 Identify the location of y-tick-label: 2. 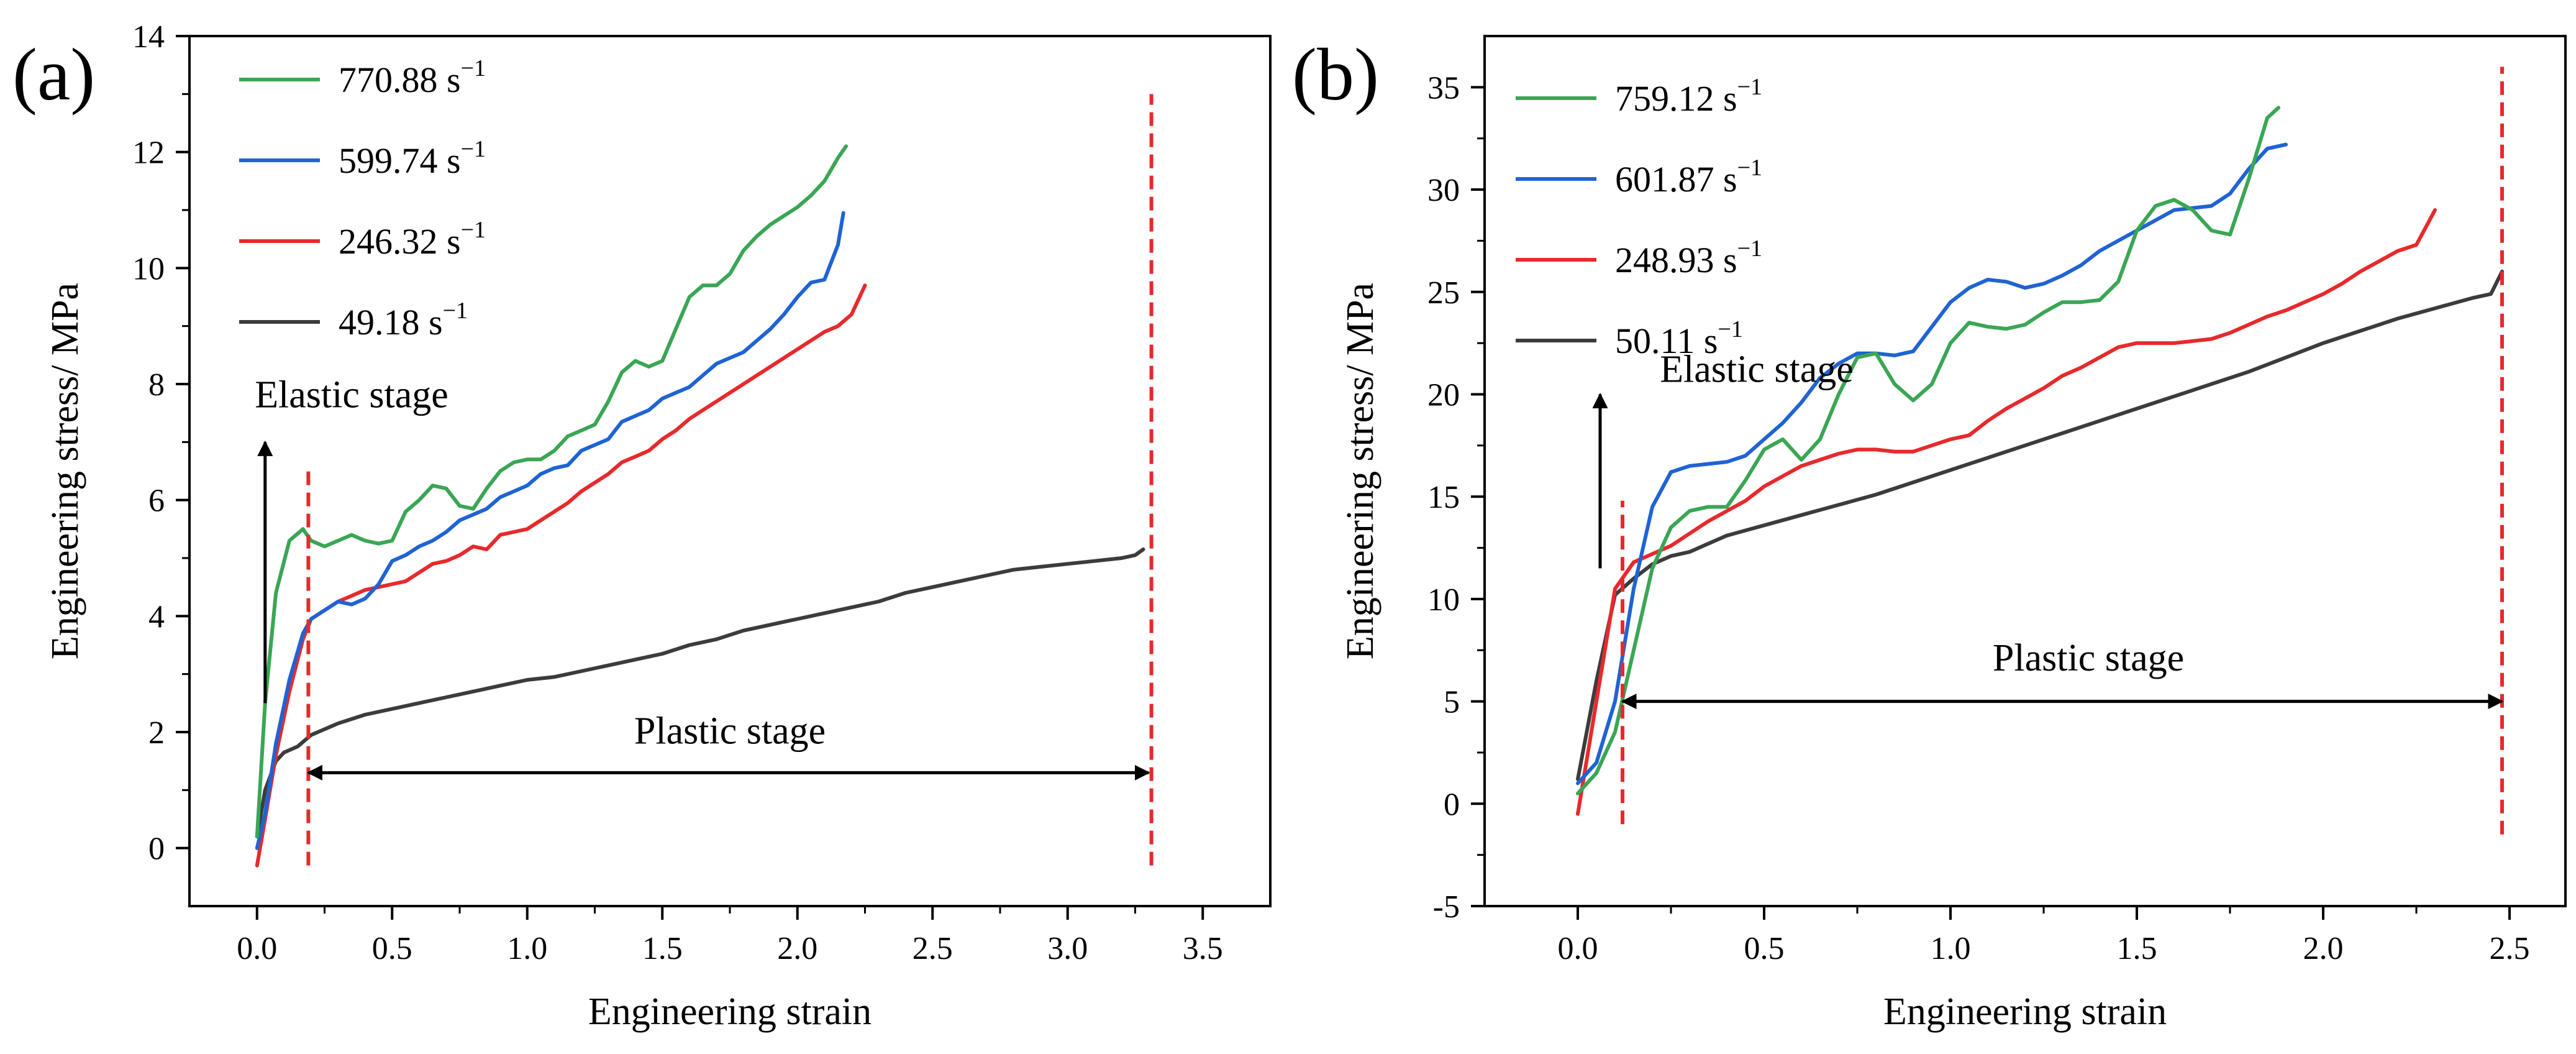
(156, 733).